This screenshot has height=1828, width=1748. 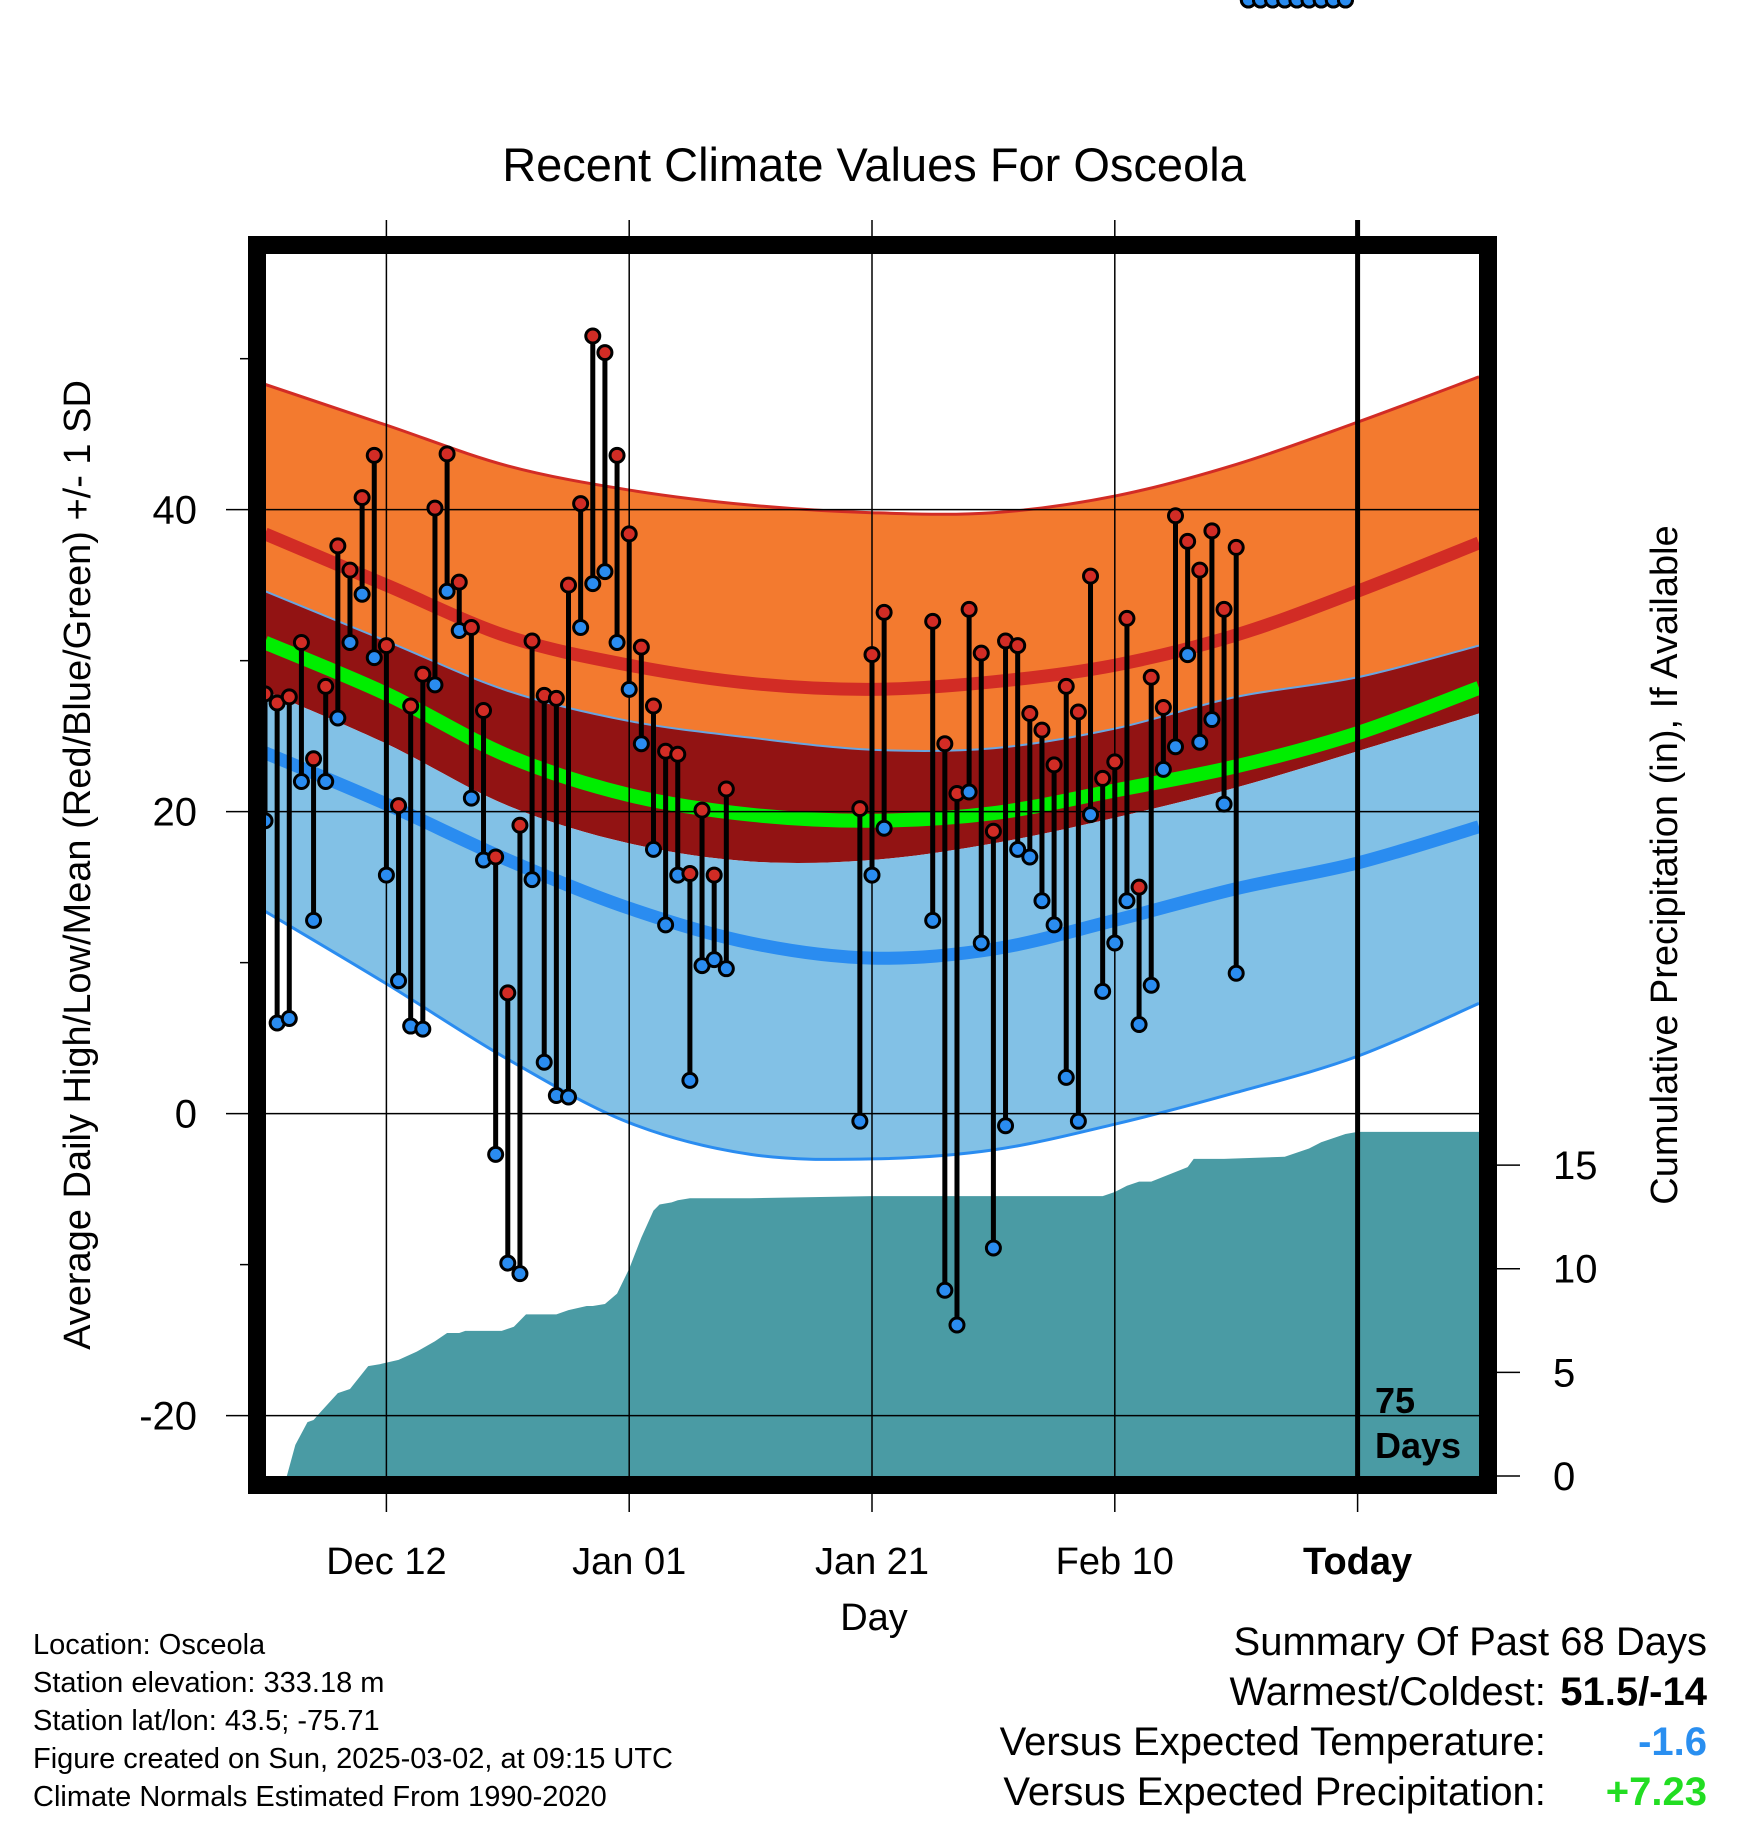 What do you see at coordinates (629, 1562) in the screenshot?
I see `x-tick-label: Jan 01` at bounding box center [629, 1562].